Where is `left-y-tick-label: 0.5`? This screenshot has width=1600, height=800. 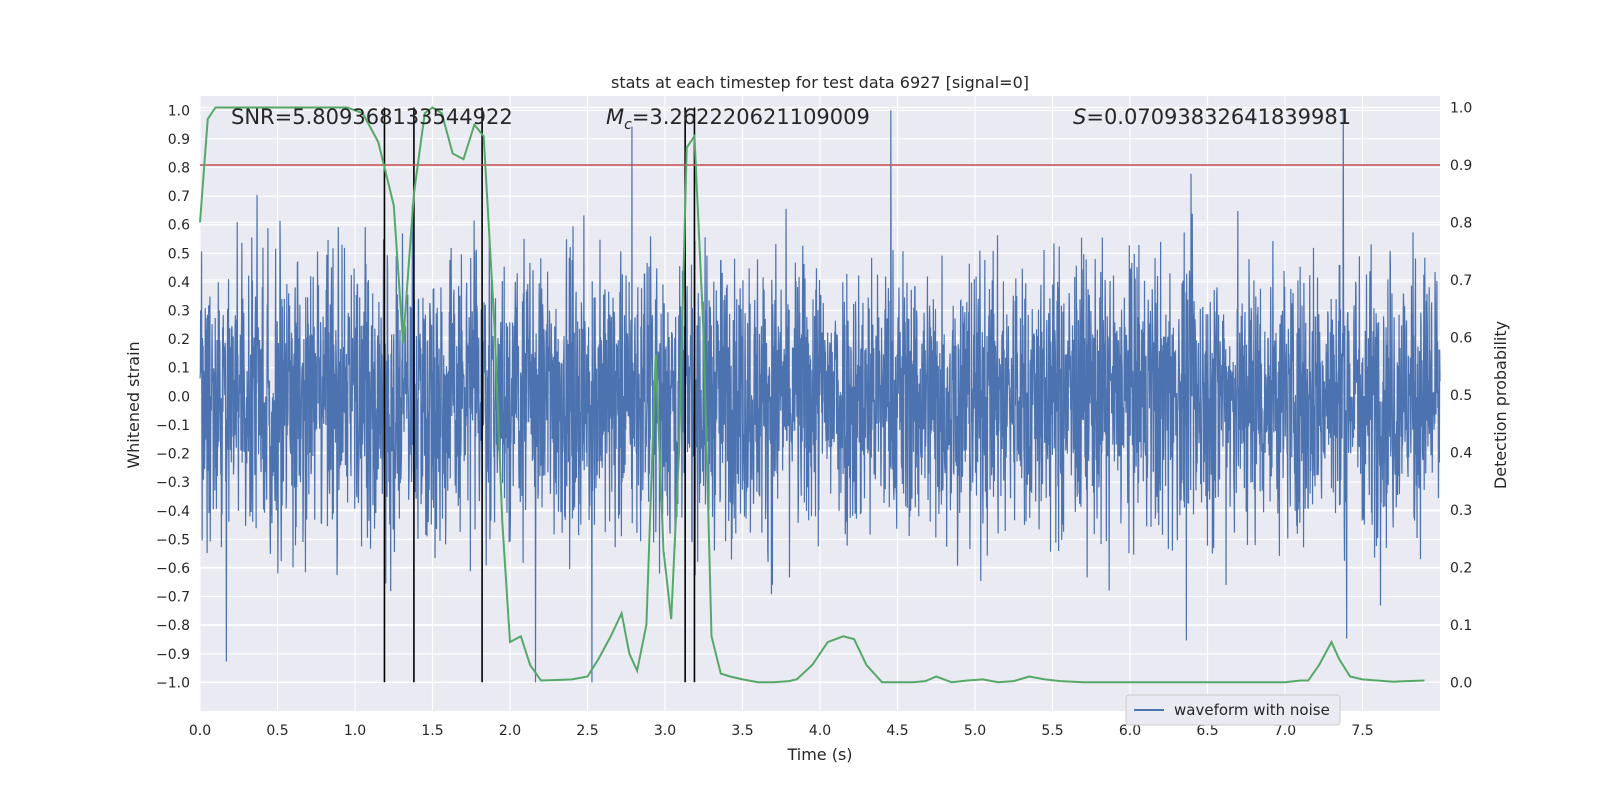 left-y-tick-label: 0.5 is located at coordinates (179, 254).